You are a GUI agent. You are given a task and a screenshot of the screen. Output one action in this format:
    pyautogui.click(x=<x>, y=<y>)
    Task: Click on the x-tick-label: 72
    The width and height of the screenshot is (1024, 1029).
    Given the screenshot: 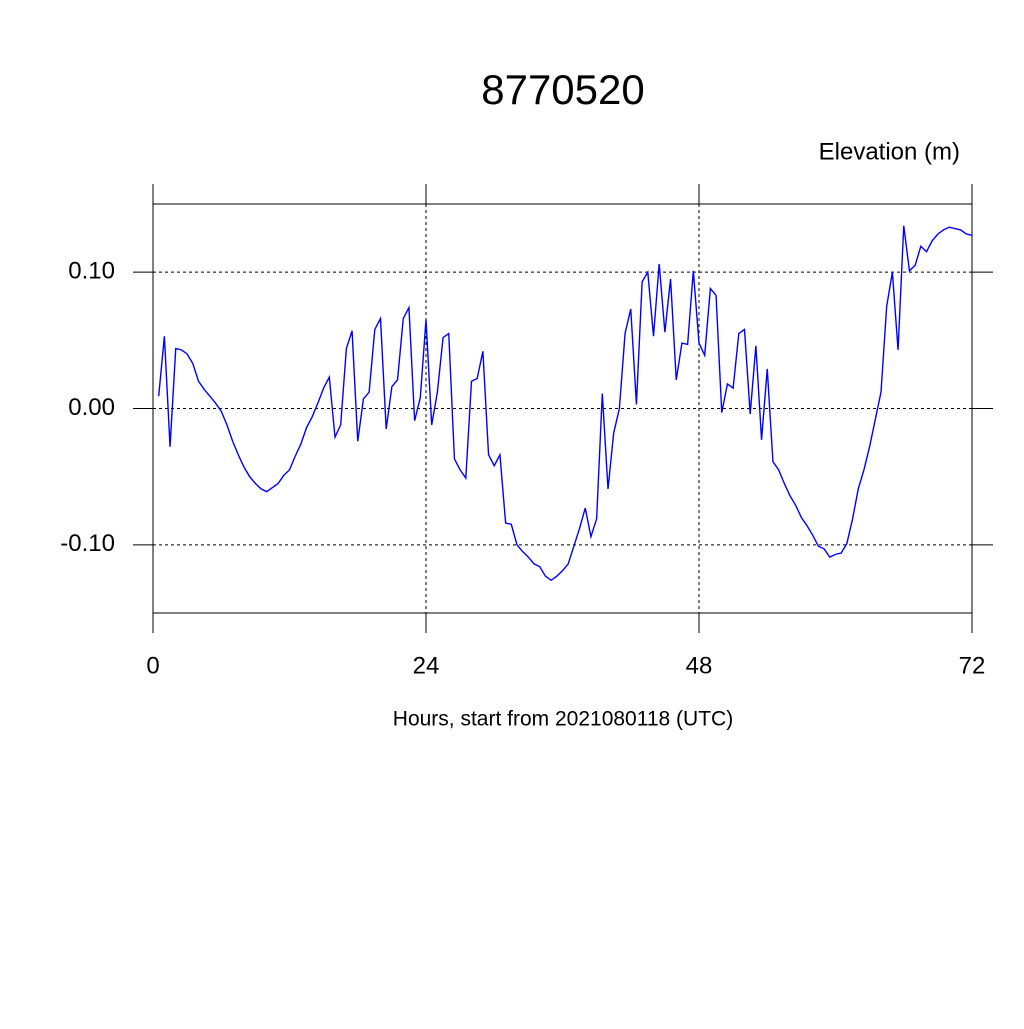 What is the action you would take?
    pyautogui.click(x=972, y=665)
    